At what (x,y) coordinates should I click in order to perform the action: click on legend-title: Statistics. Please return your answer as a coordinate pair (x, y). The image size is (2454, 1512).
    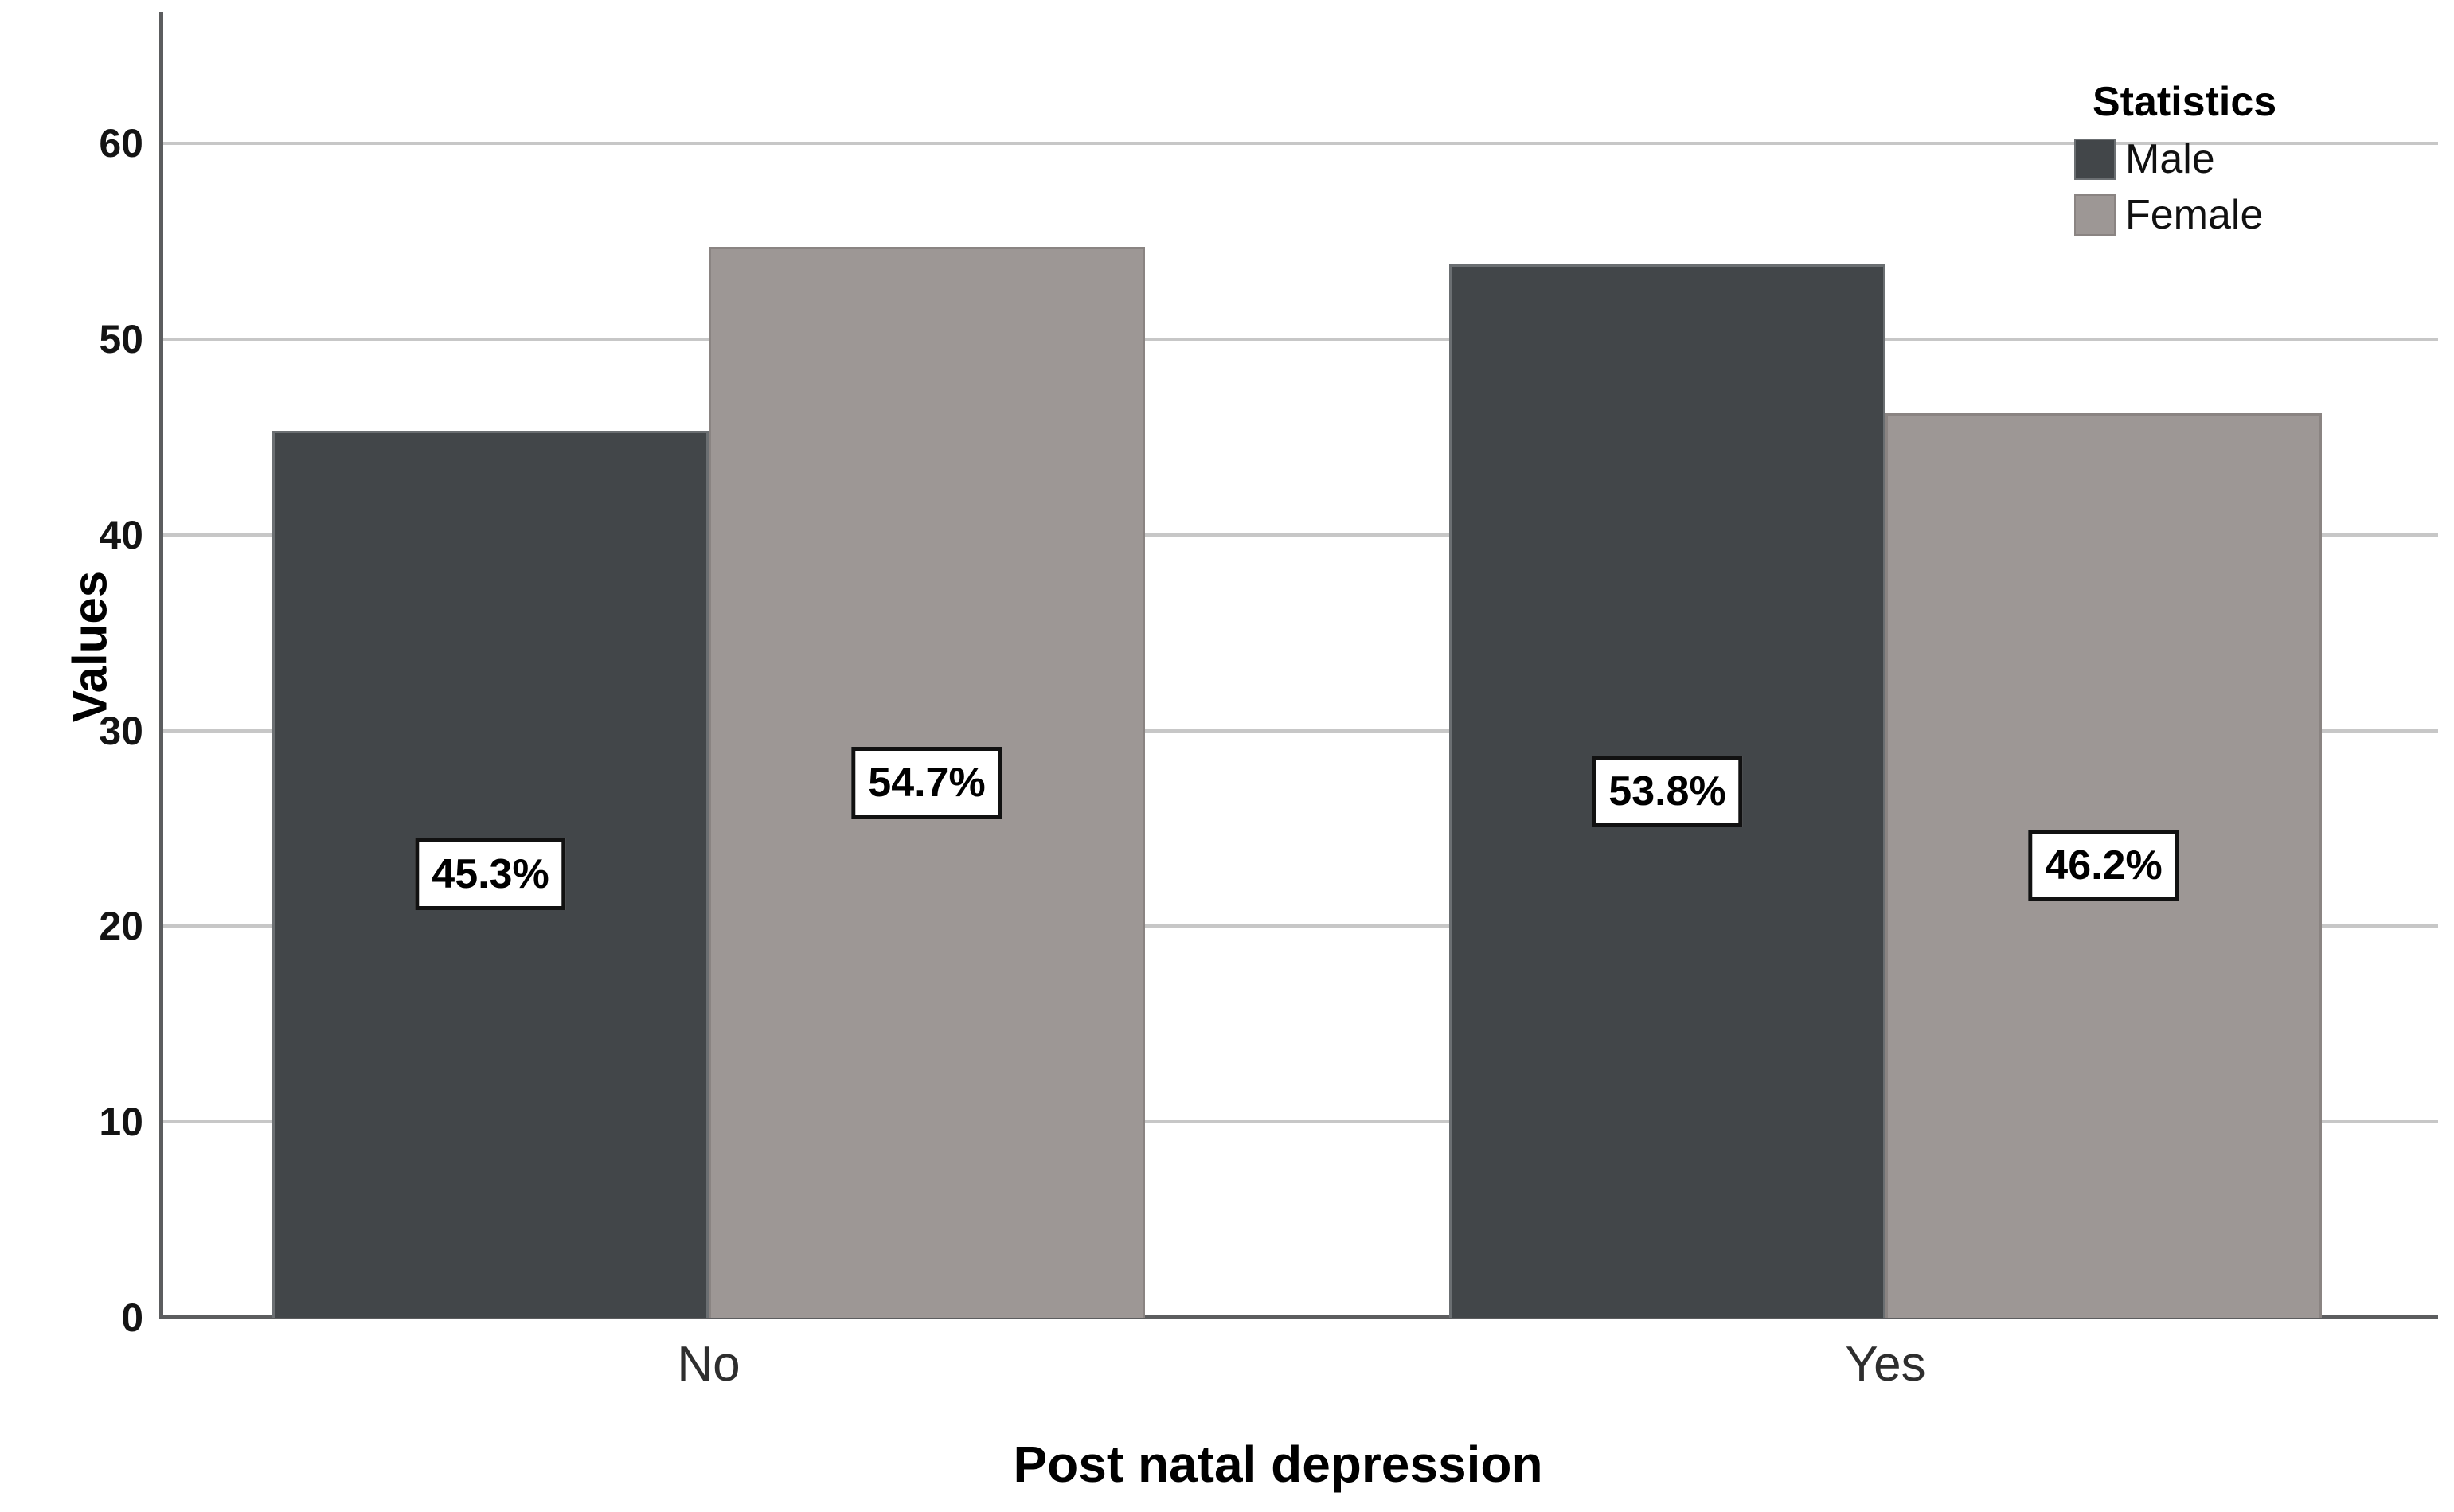
    Looking at the image, I should click on (2185, 102).